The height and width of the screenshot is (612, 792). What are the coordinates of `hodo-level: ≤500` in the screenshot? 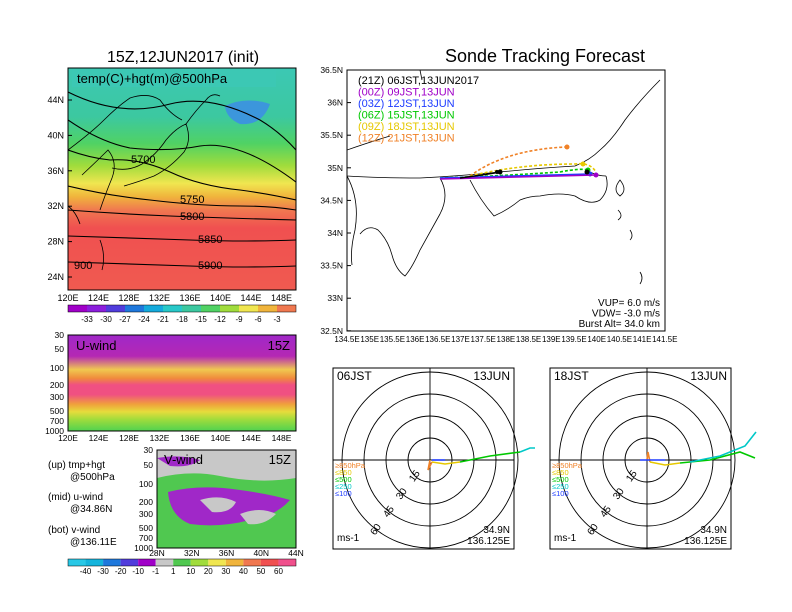 It's located at (560, 479).